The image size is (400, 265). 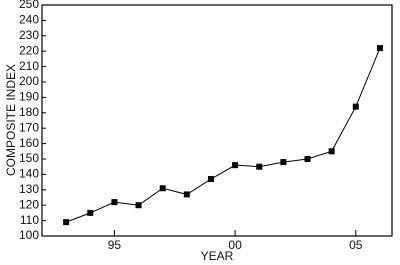 I want to click on y-tick-label: 100, so click(x=29, y=235).